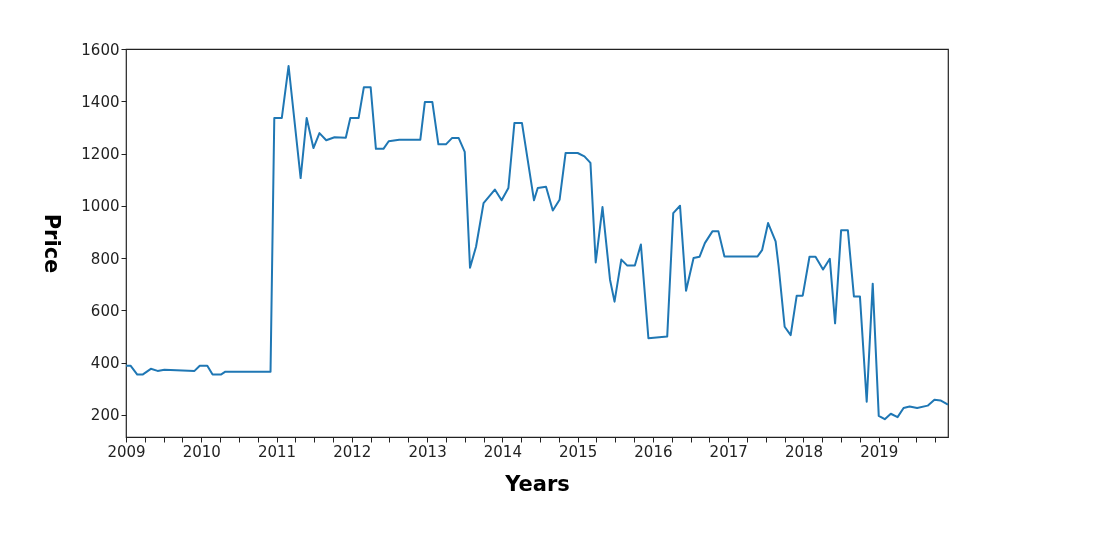  I want to click on y-tick-label: 400, so click(105, 363).